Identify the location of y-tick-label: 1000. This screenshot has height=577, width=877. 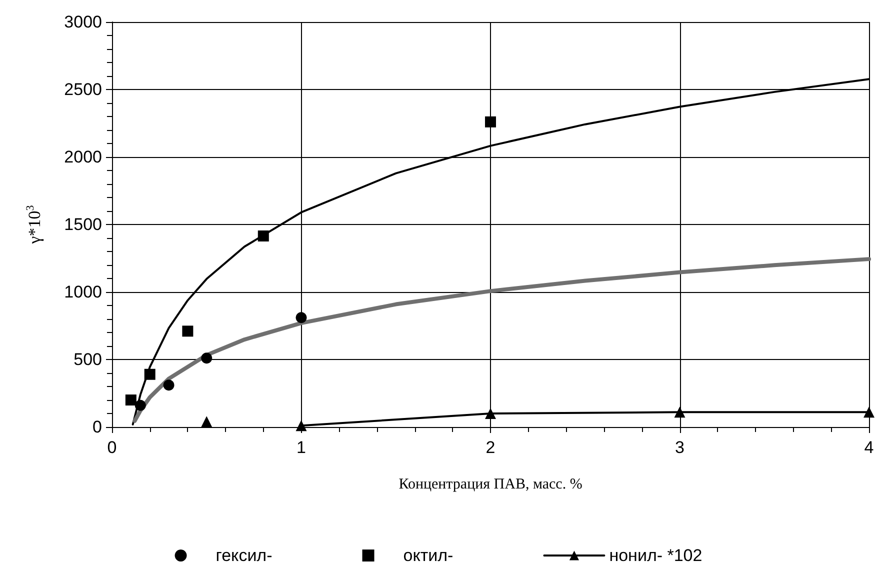
(83, 292).